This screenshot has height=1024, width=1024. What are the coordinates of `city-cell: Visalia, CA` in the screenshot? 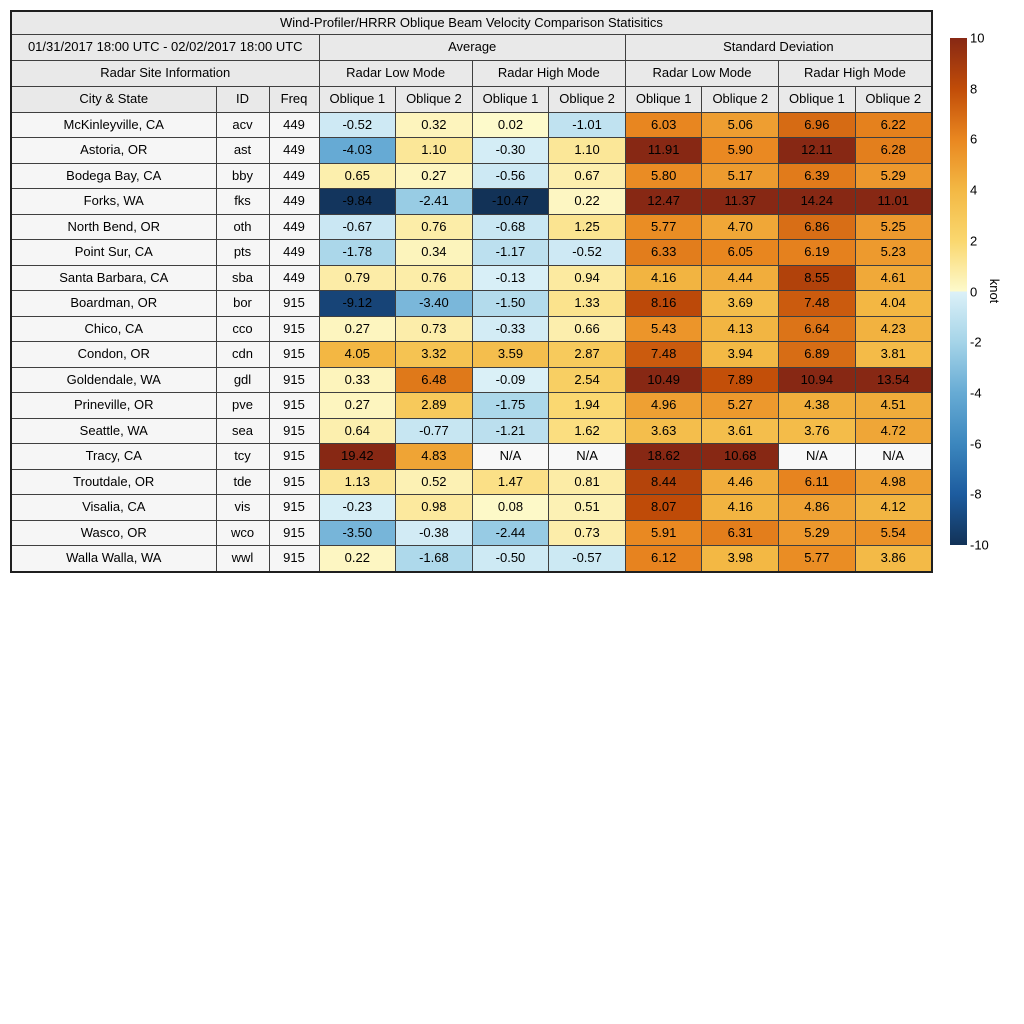 It's located at (113, 507).